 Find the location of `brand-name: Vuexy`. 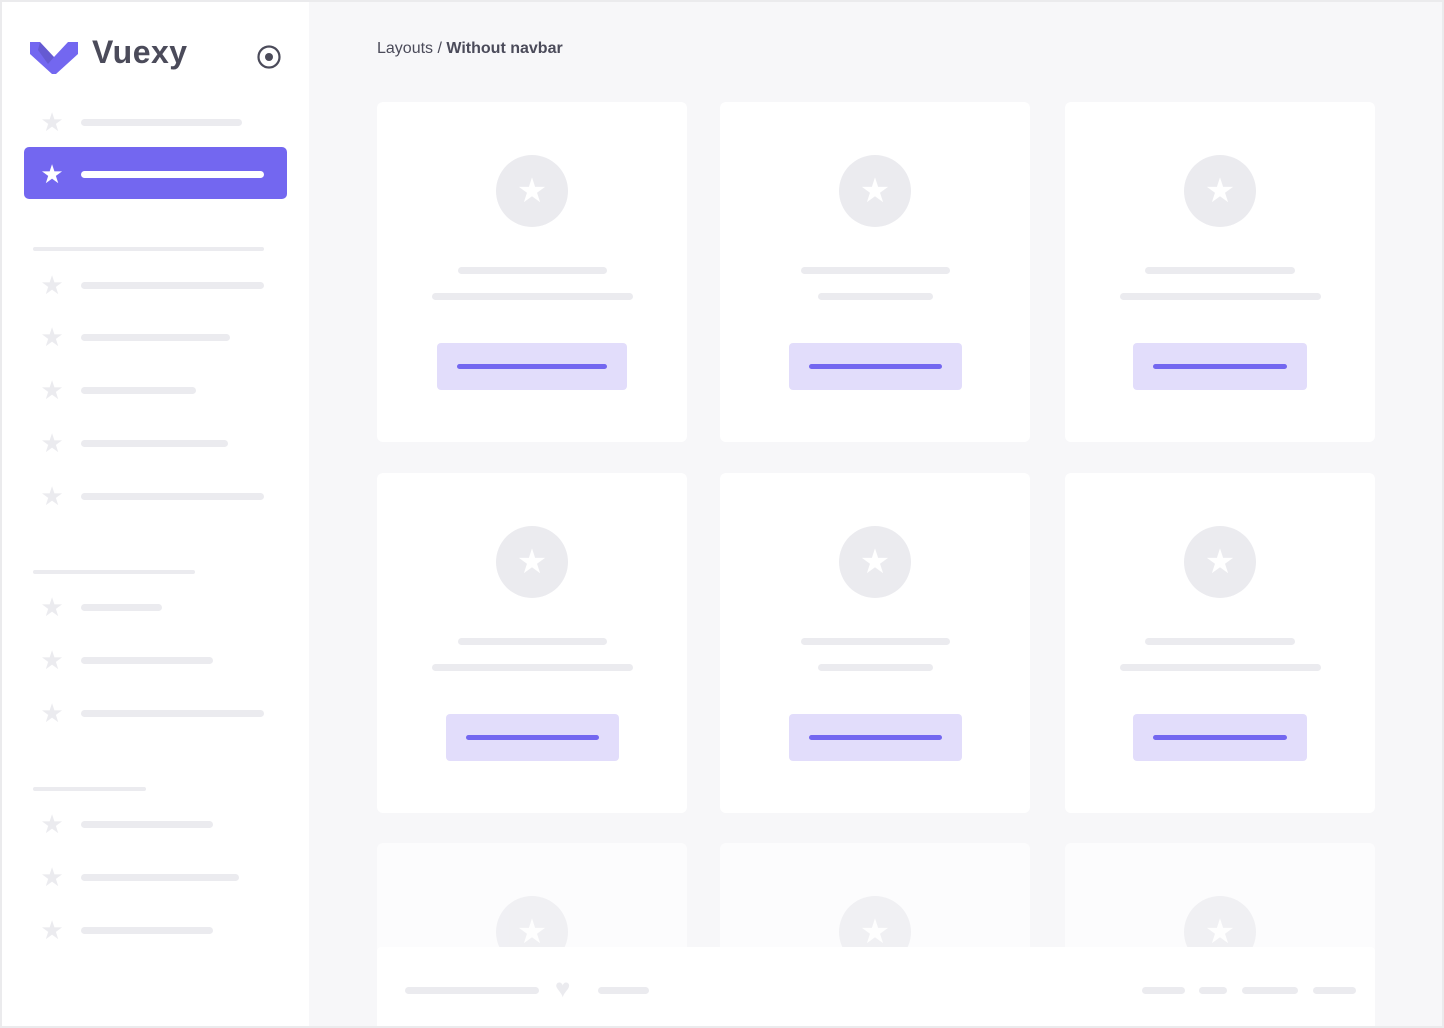

brand-name: Vuexy is located at coordinates (140, 52).